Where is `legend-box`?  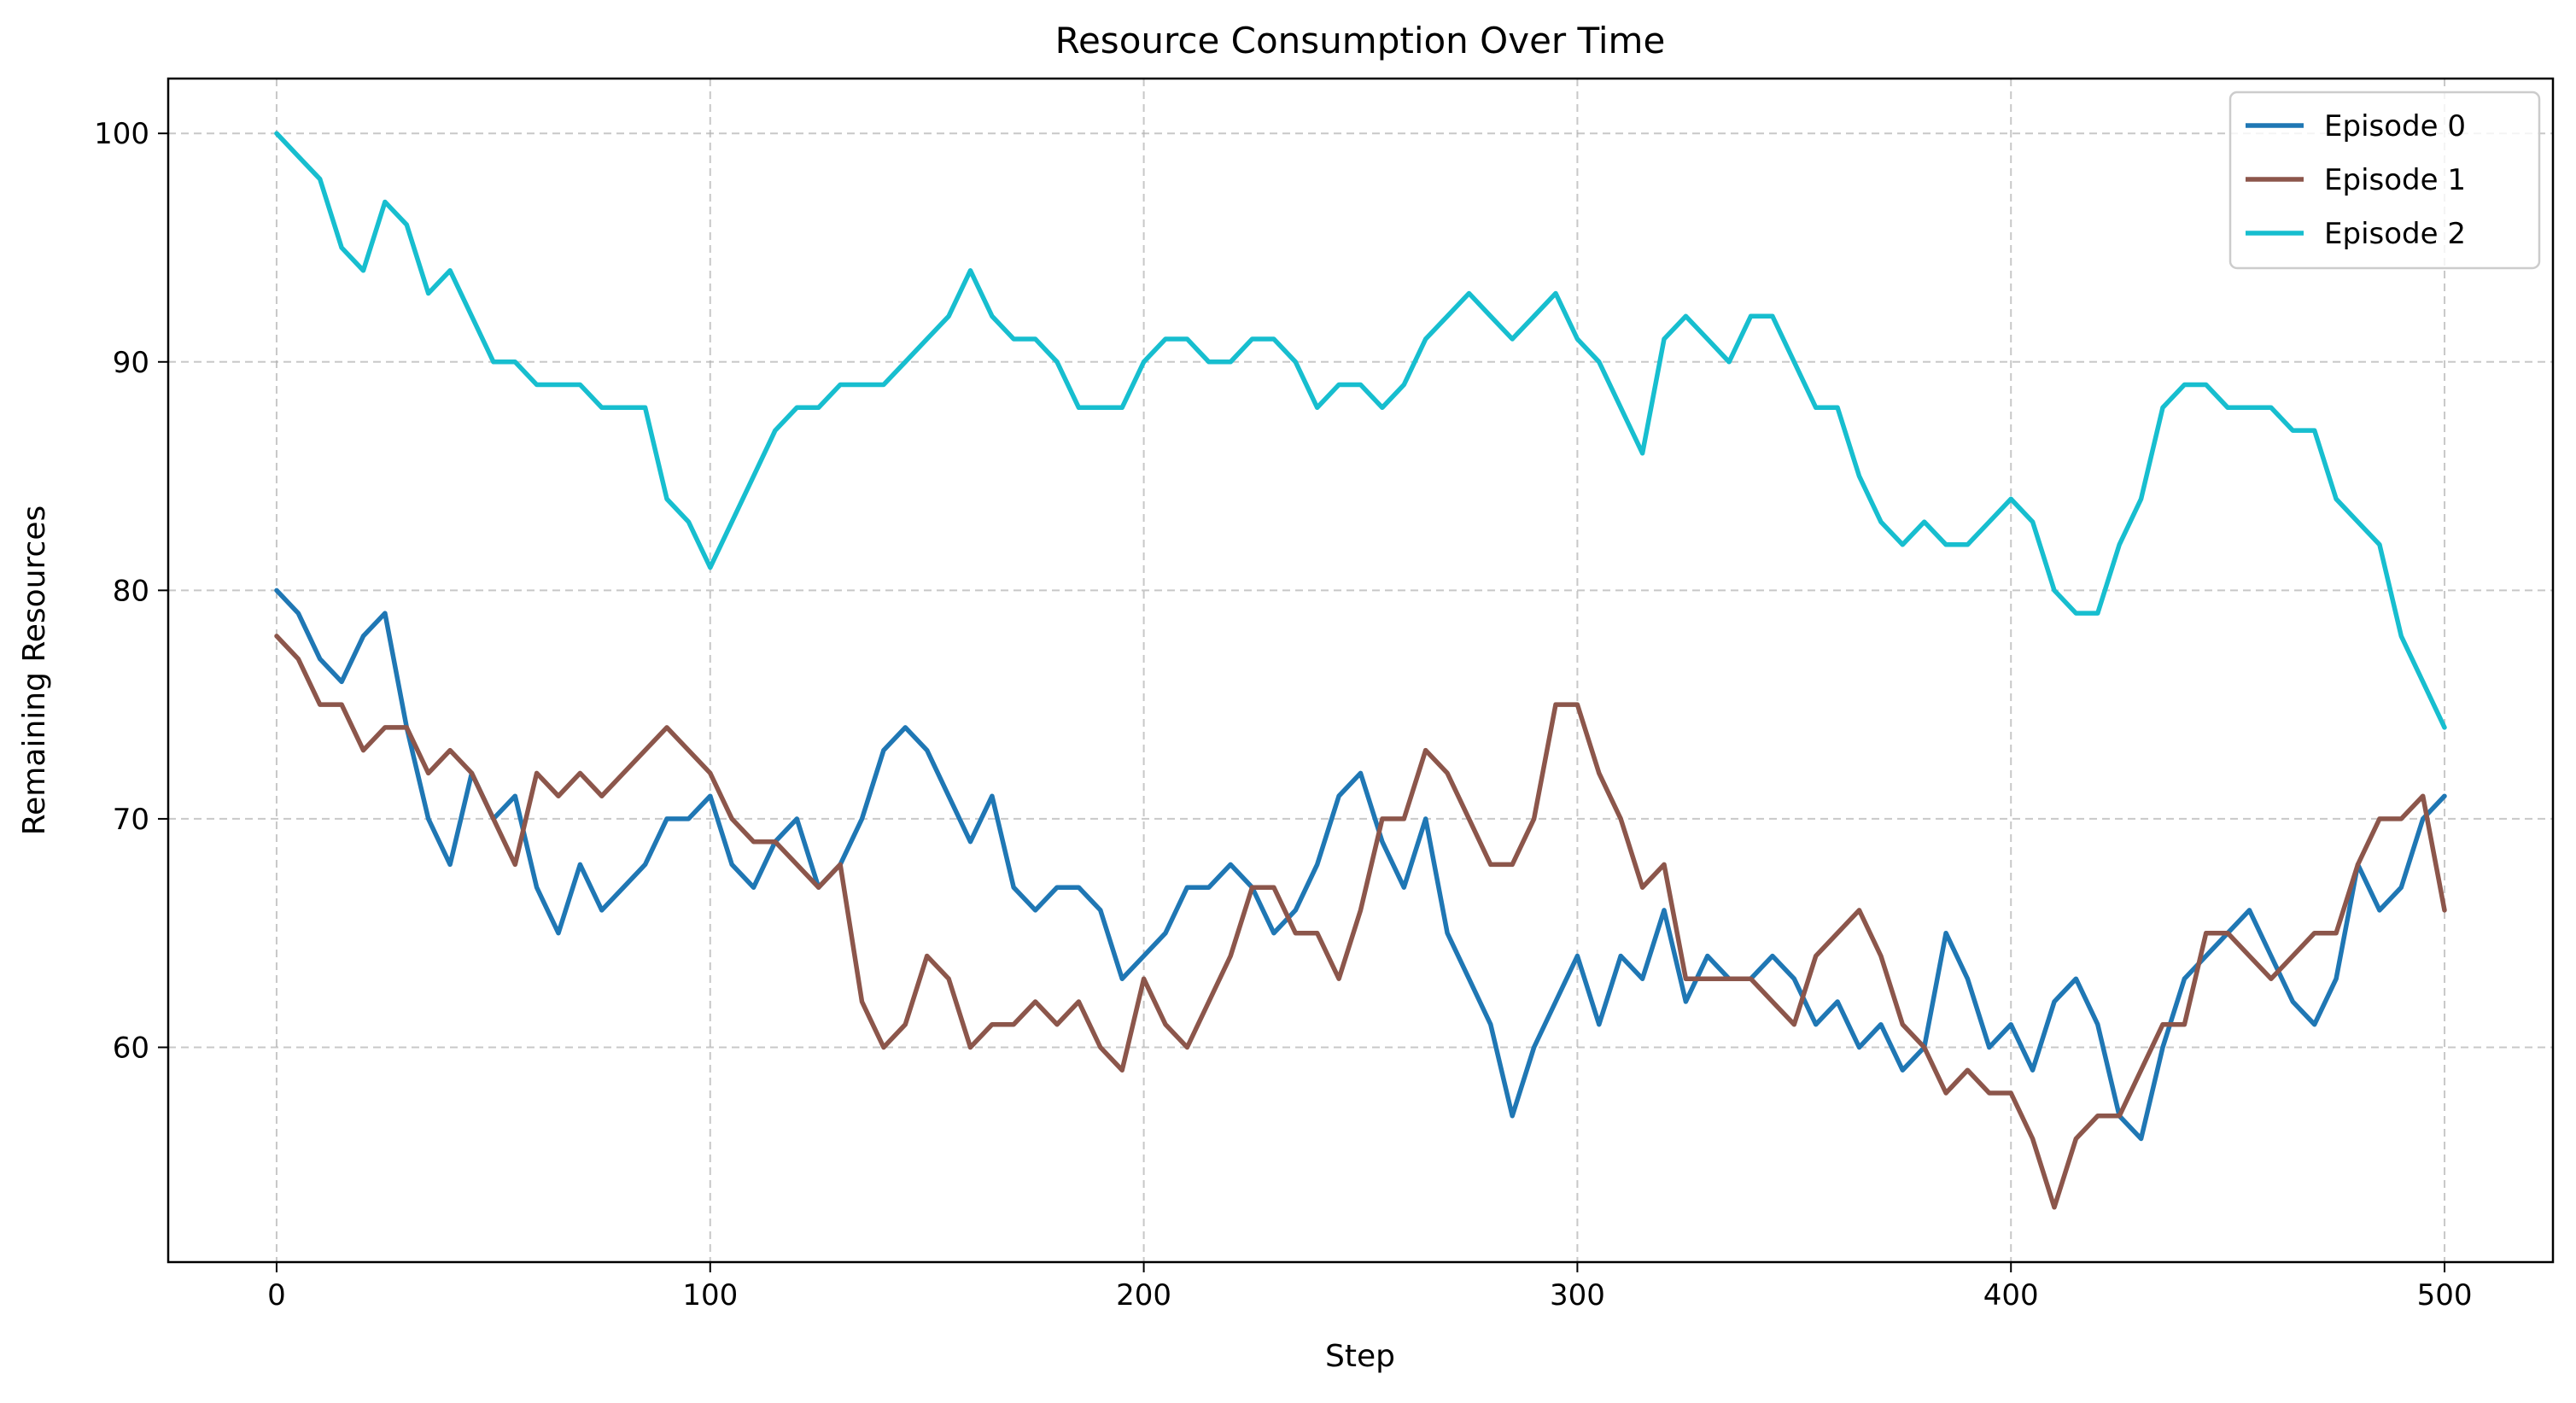
legend-box is located at coordinates (2384, 180).